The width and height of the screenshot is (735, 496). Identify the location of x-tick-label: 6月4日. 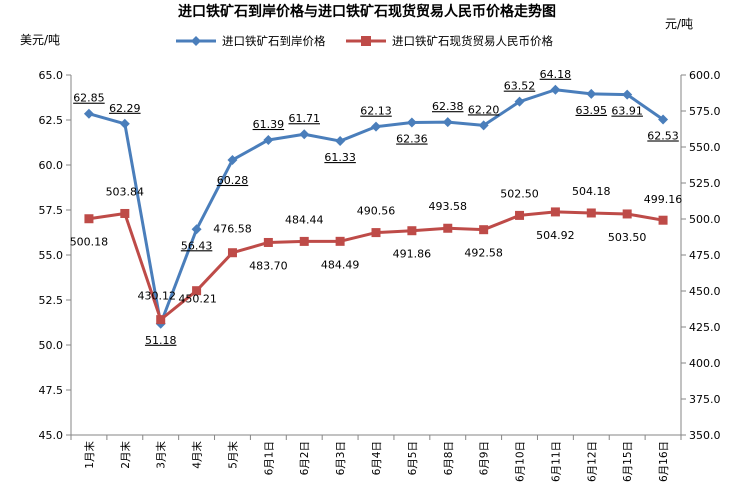
(377, 458).